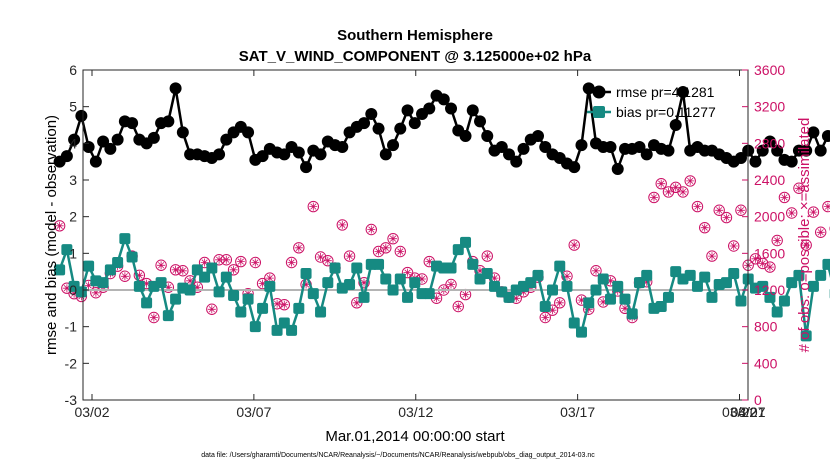 This screenshot has height=470, width=830. What do you see at coordinates (91, 412) in the screenshot?
I see `x-tick-label: 03/02` at bounding box center [91, 412].